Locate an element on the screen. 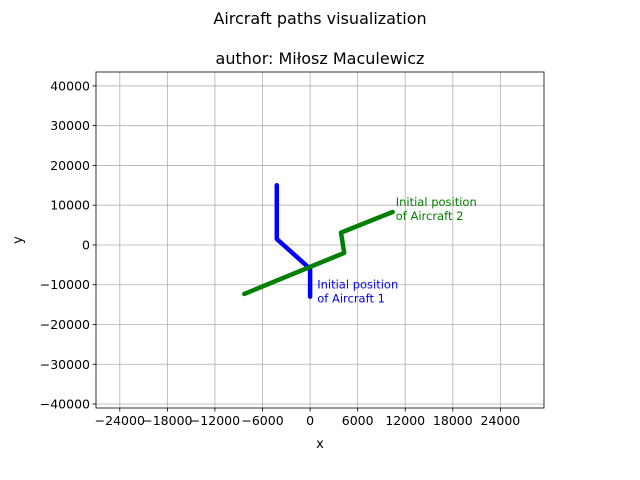 The width and height of the screenshot is (640, 480). annotation-line: of Aircraft 1 is located at coordinates (351, 299).